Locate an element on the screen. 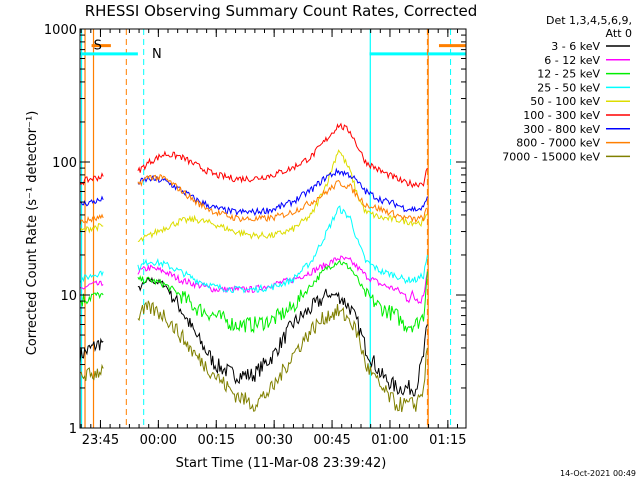  y-tick-label: 1000 is located at coordinates (60, 30).